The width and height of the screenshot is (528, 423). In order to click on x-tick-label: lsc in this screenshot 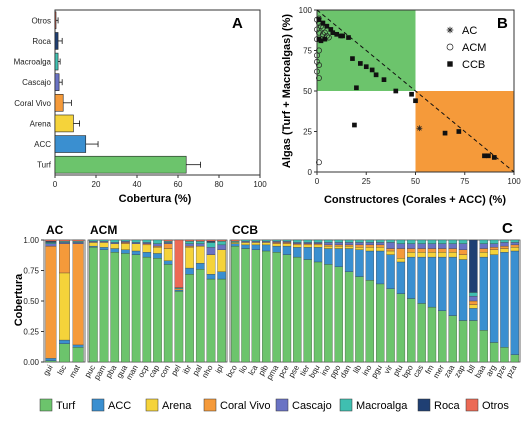, I will do `click(62, 370)`.